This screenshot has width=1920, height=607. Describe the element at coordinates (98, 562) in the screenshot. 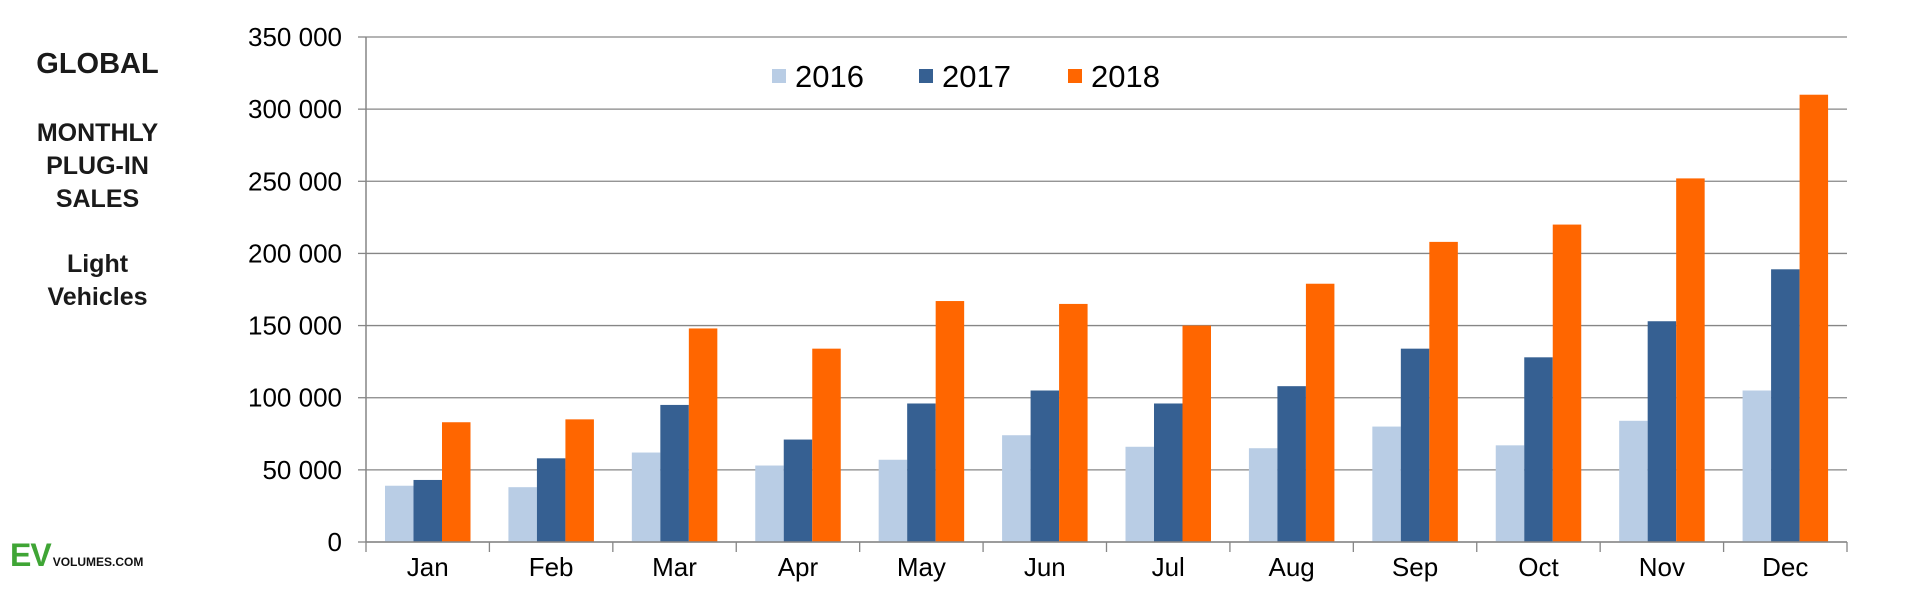

I see `logo-volumes-text: VOLUMES.COM` at that location.